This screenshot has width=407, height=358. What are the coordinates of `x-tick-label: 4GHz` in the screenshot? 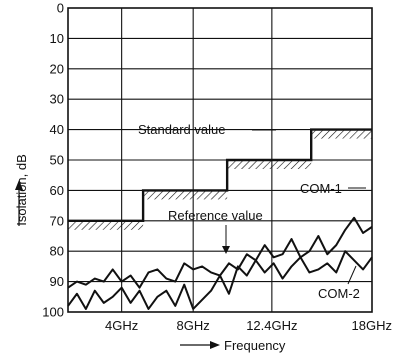 It's located at (121, 325).